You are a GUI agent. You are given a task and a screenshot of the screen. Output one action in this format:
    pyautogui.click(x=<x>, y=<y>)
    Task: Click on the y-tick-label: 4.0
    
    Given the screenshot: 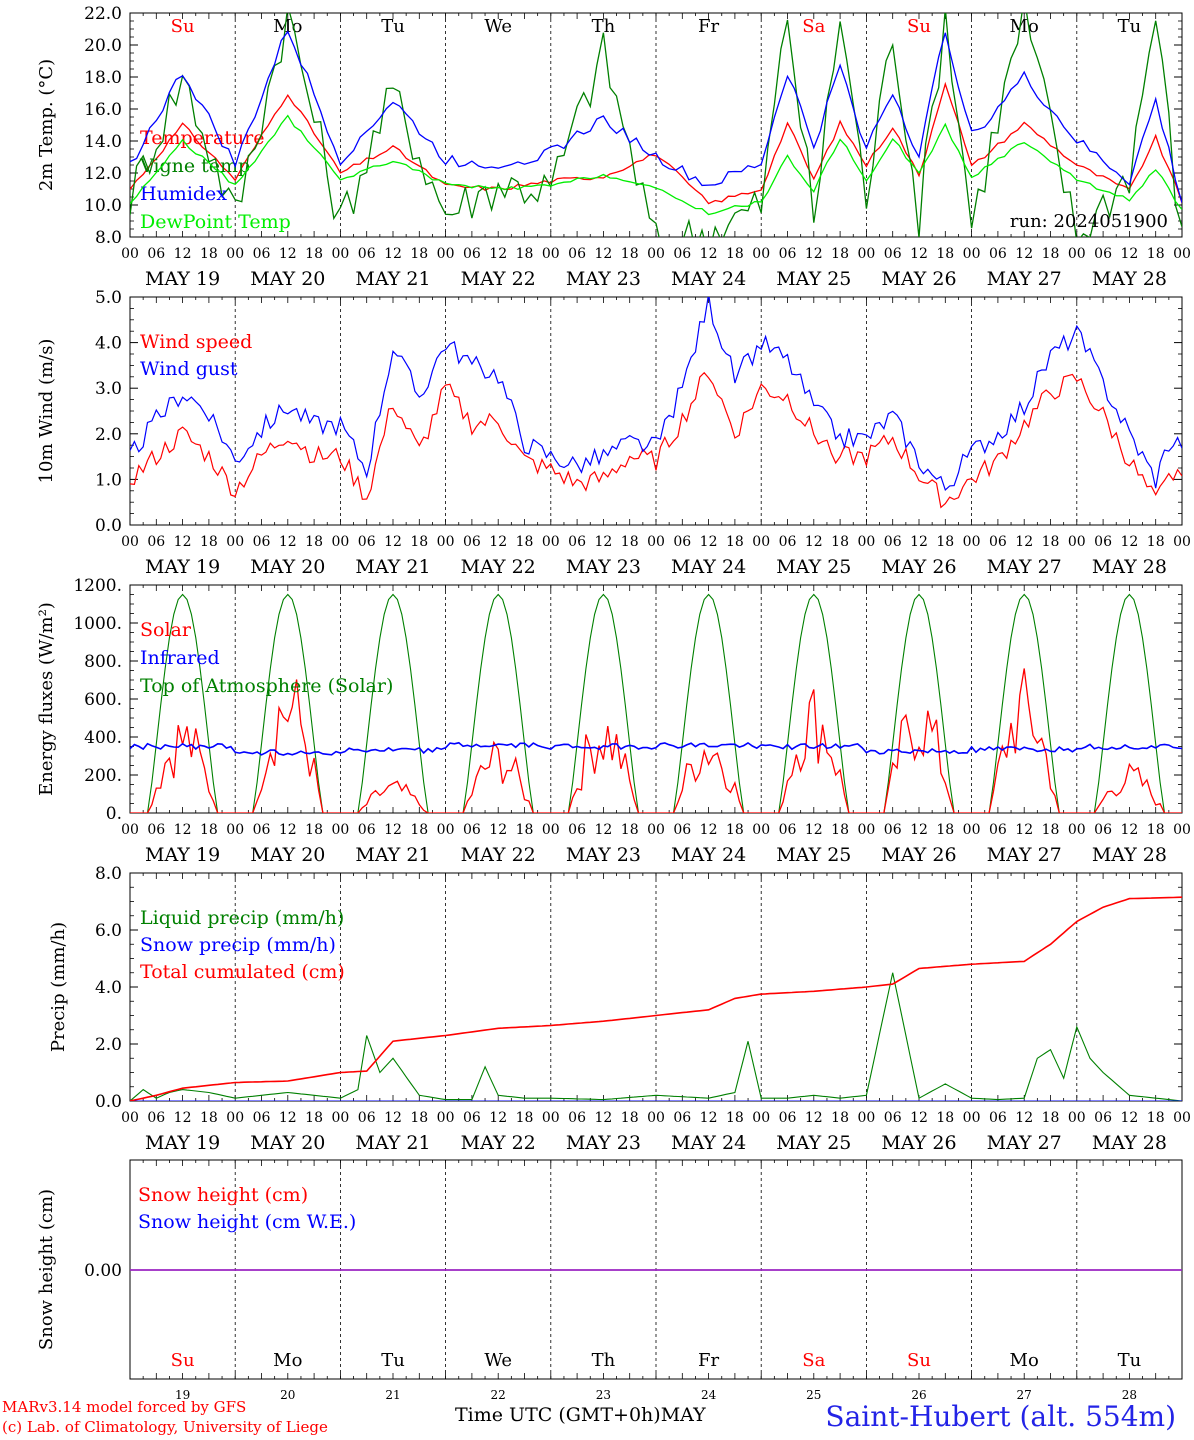 What is the action you would take?
    pyautogui.click(x=108, y=344)
    